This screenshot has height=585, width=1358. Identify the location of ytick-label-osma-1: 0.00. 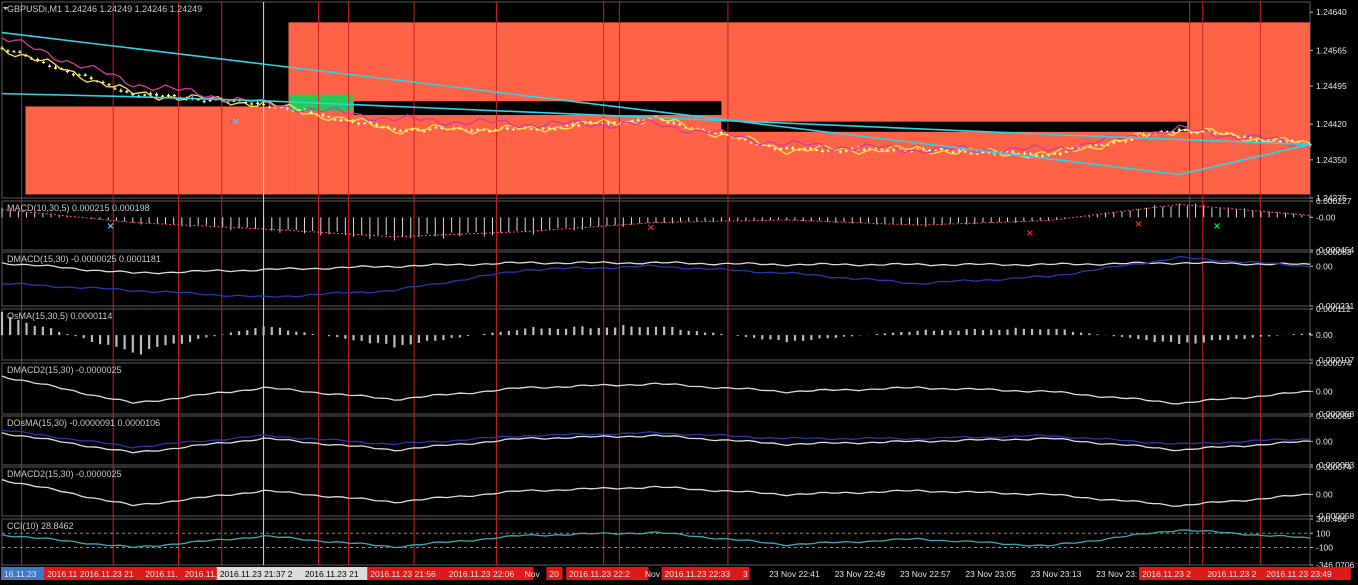
(1324, 335).